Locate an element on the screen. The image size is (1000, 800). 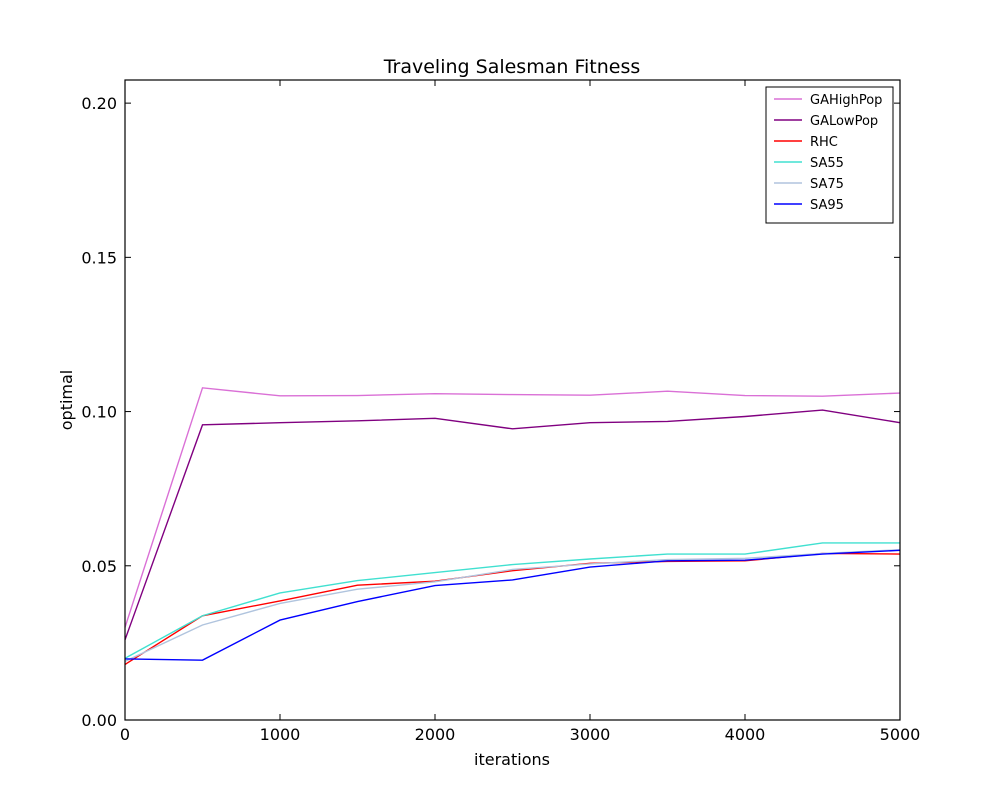
y-tick-label: 0.20 is located at coordinates (99, 103).